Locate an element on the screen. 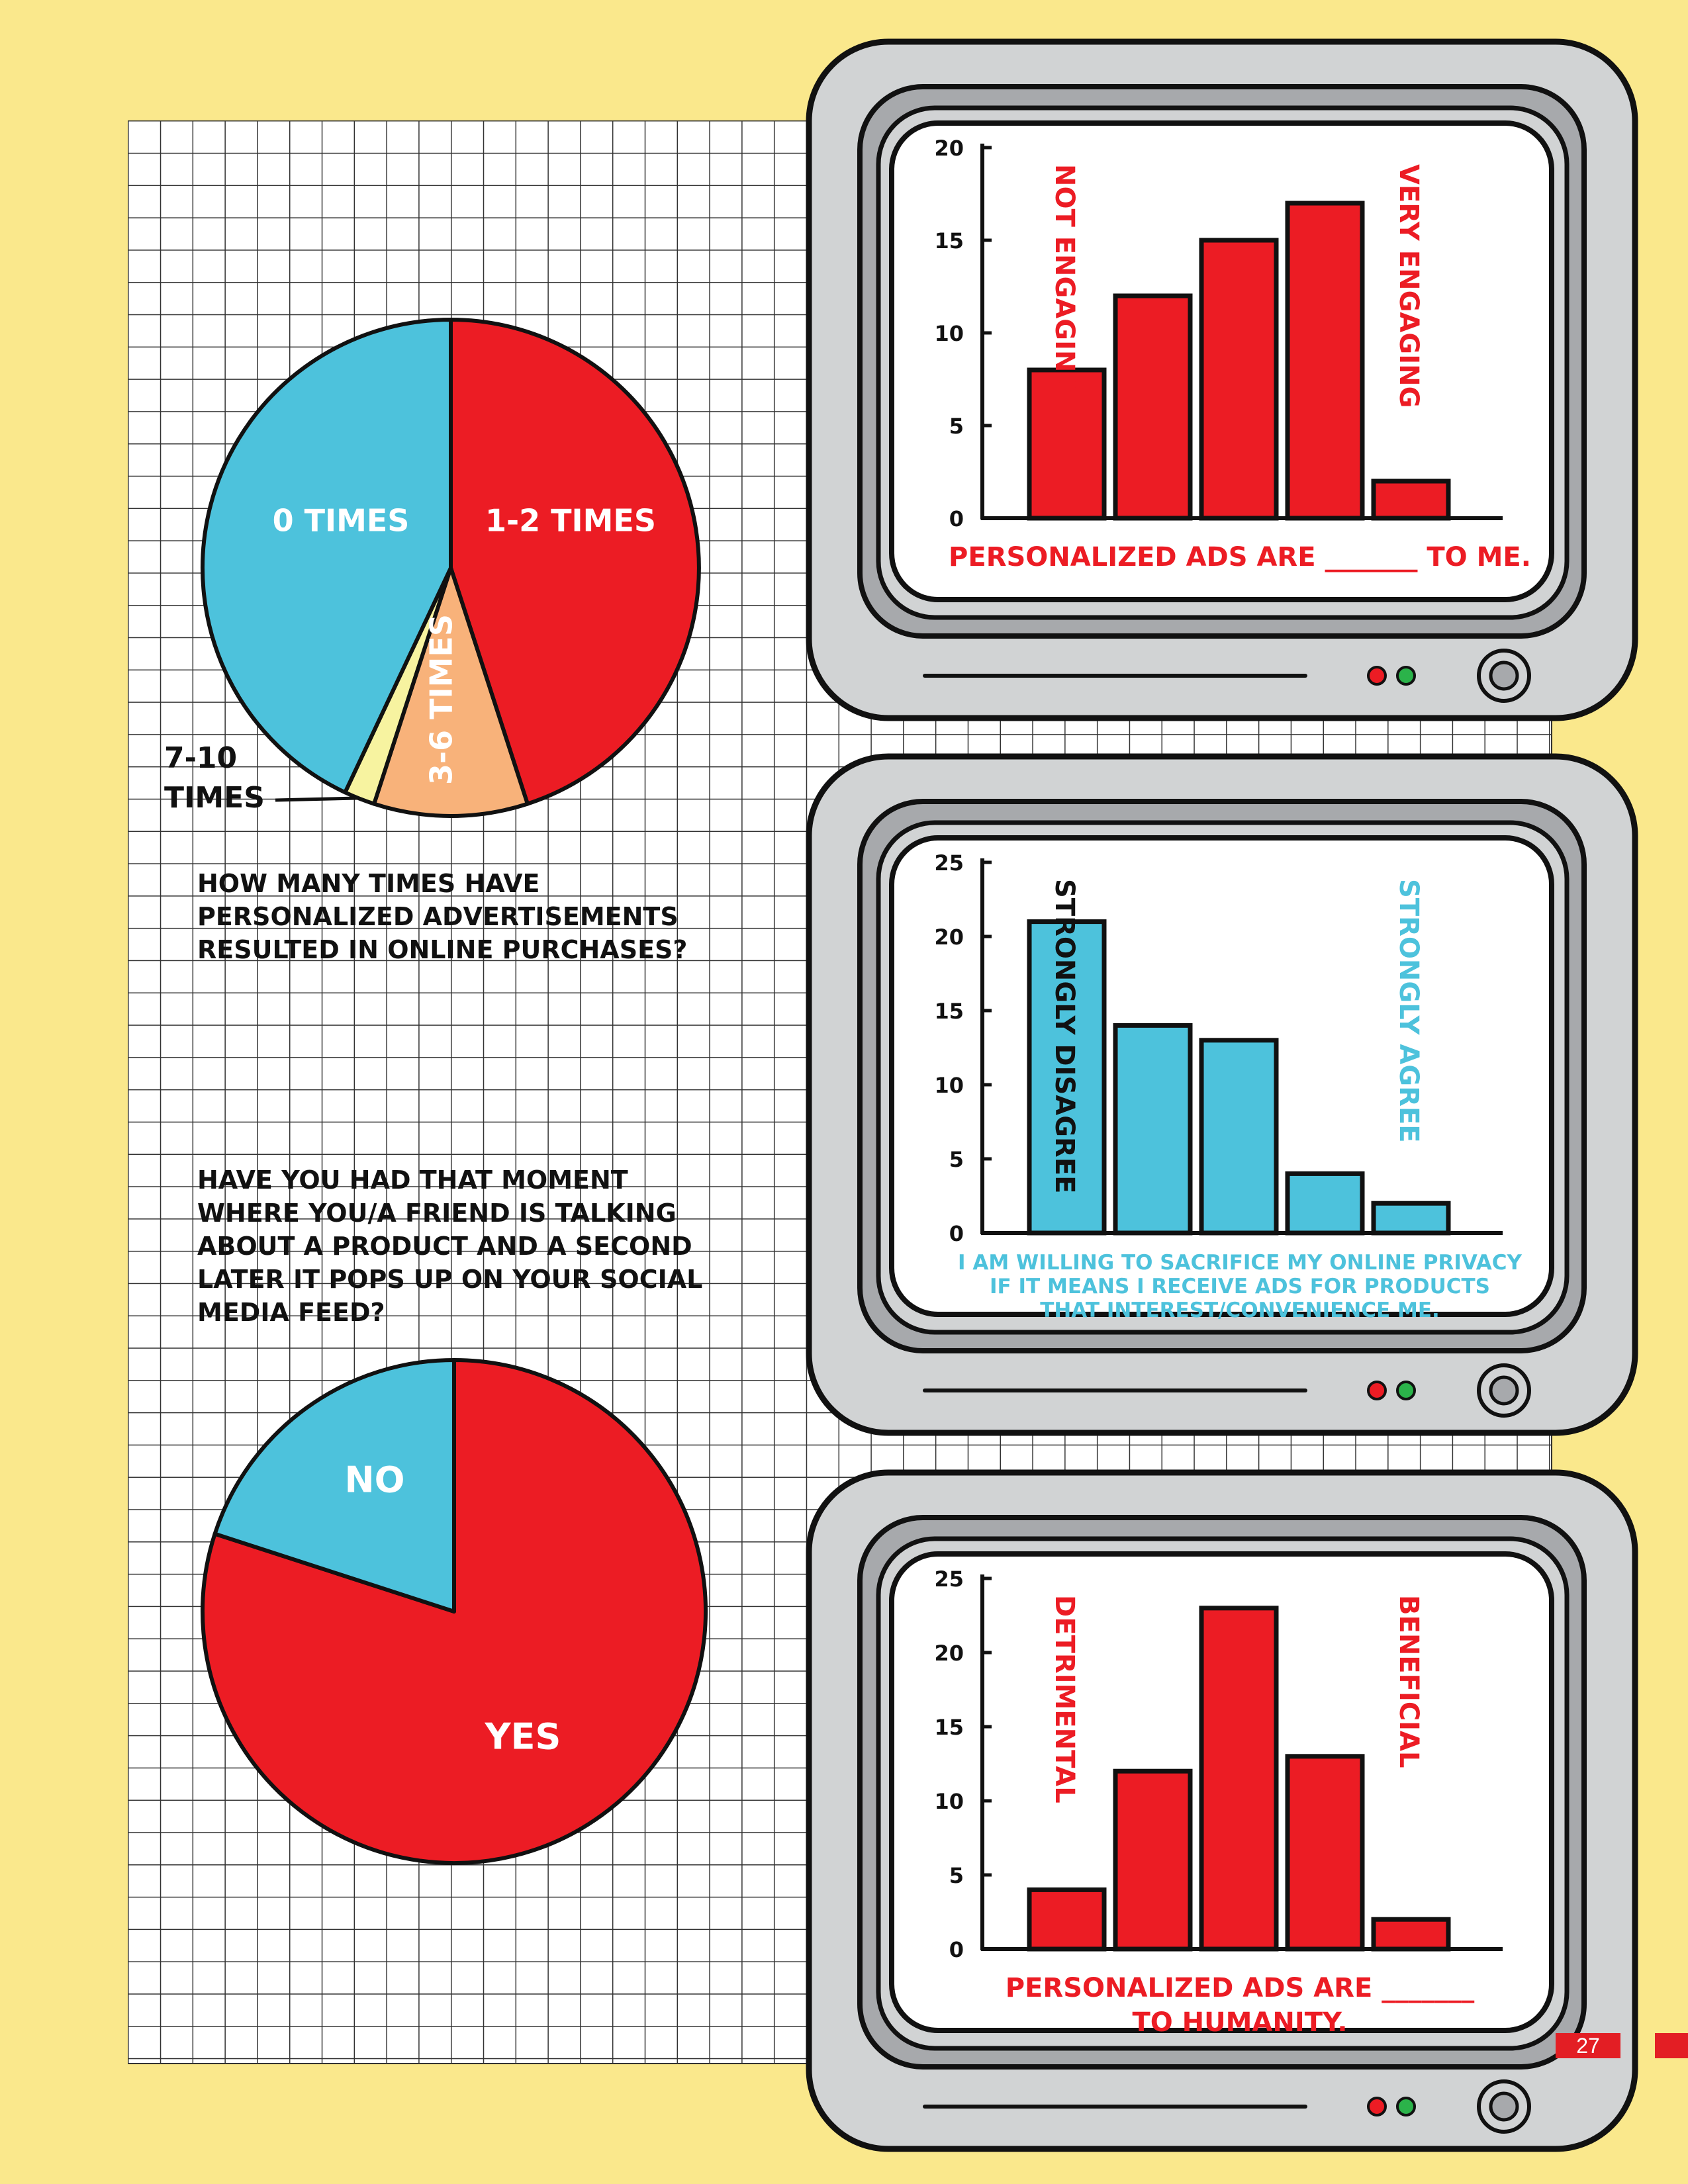  caption-line-1: PERSONALIZED ADS ARE _______ is located at coordinates (1240, 1988).